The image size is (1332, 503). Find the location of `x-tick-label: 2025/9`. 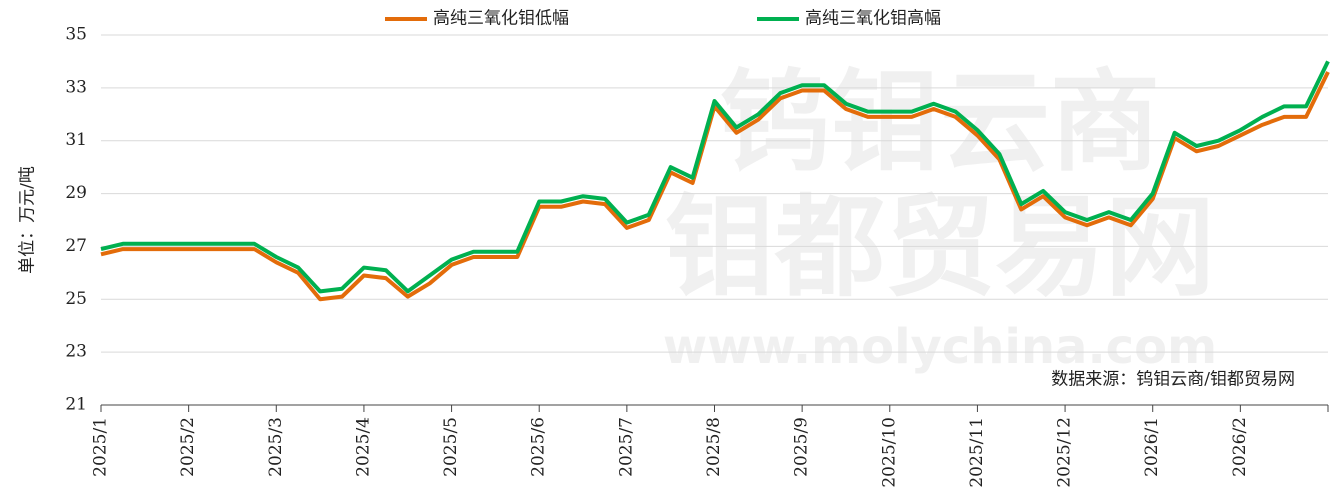

x-tick-label: 2025/9 is located at coordinates (802, 447).